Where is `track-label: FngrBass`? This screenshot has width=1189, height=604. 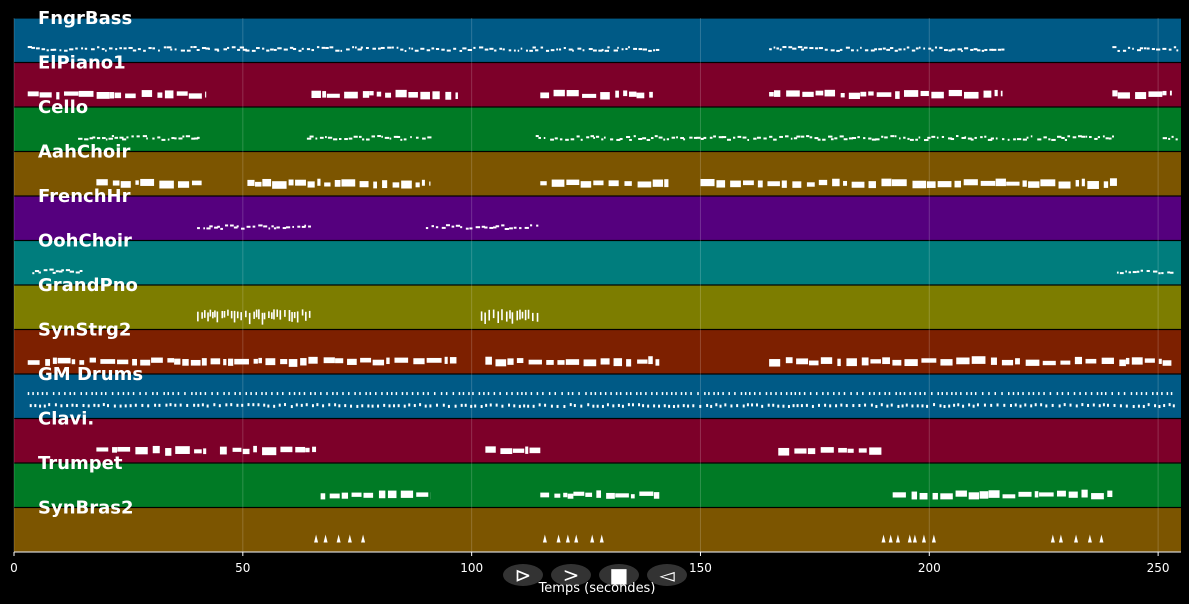 track-label: FngrBass is located at coordinates (85, 18).